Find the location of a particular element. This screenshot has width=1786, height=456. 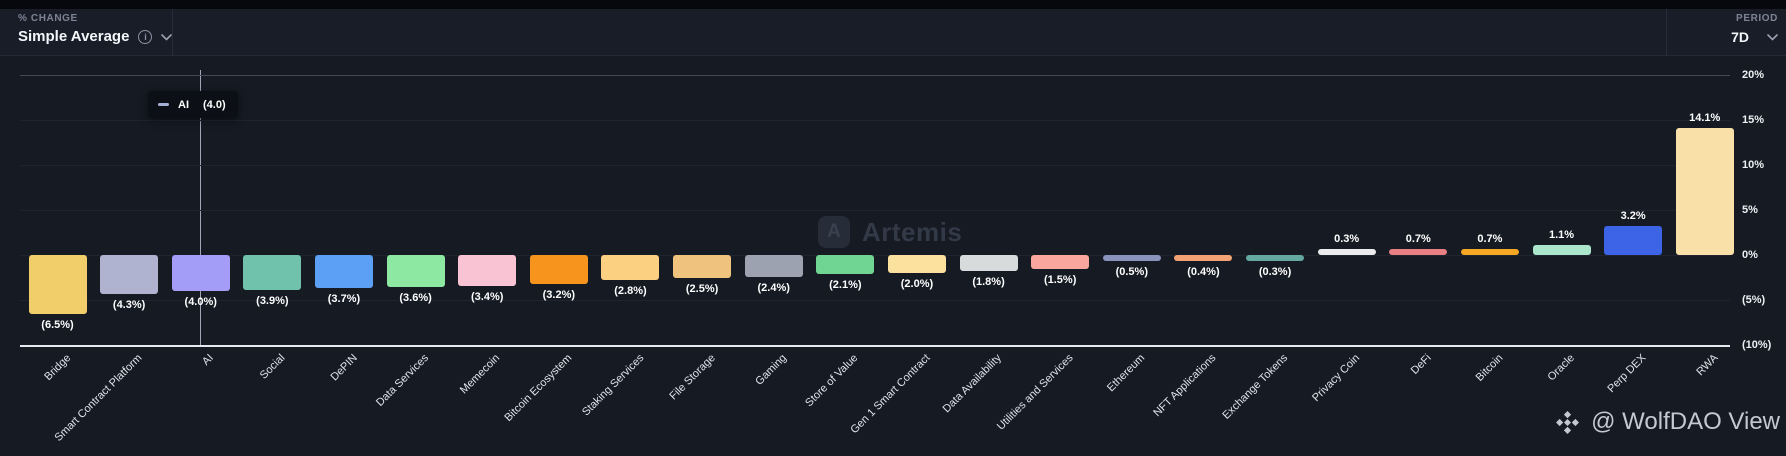

bar-value-label: (2.8%) is located at coordinates (630, 291).